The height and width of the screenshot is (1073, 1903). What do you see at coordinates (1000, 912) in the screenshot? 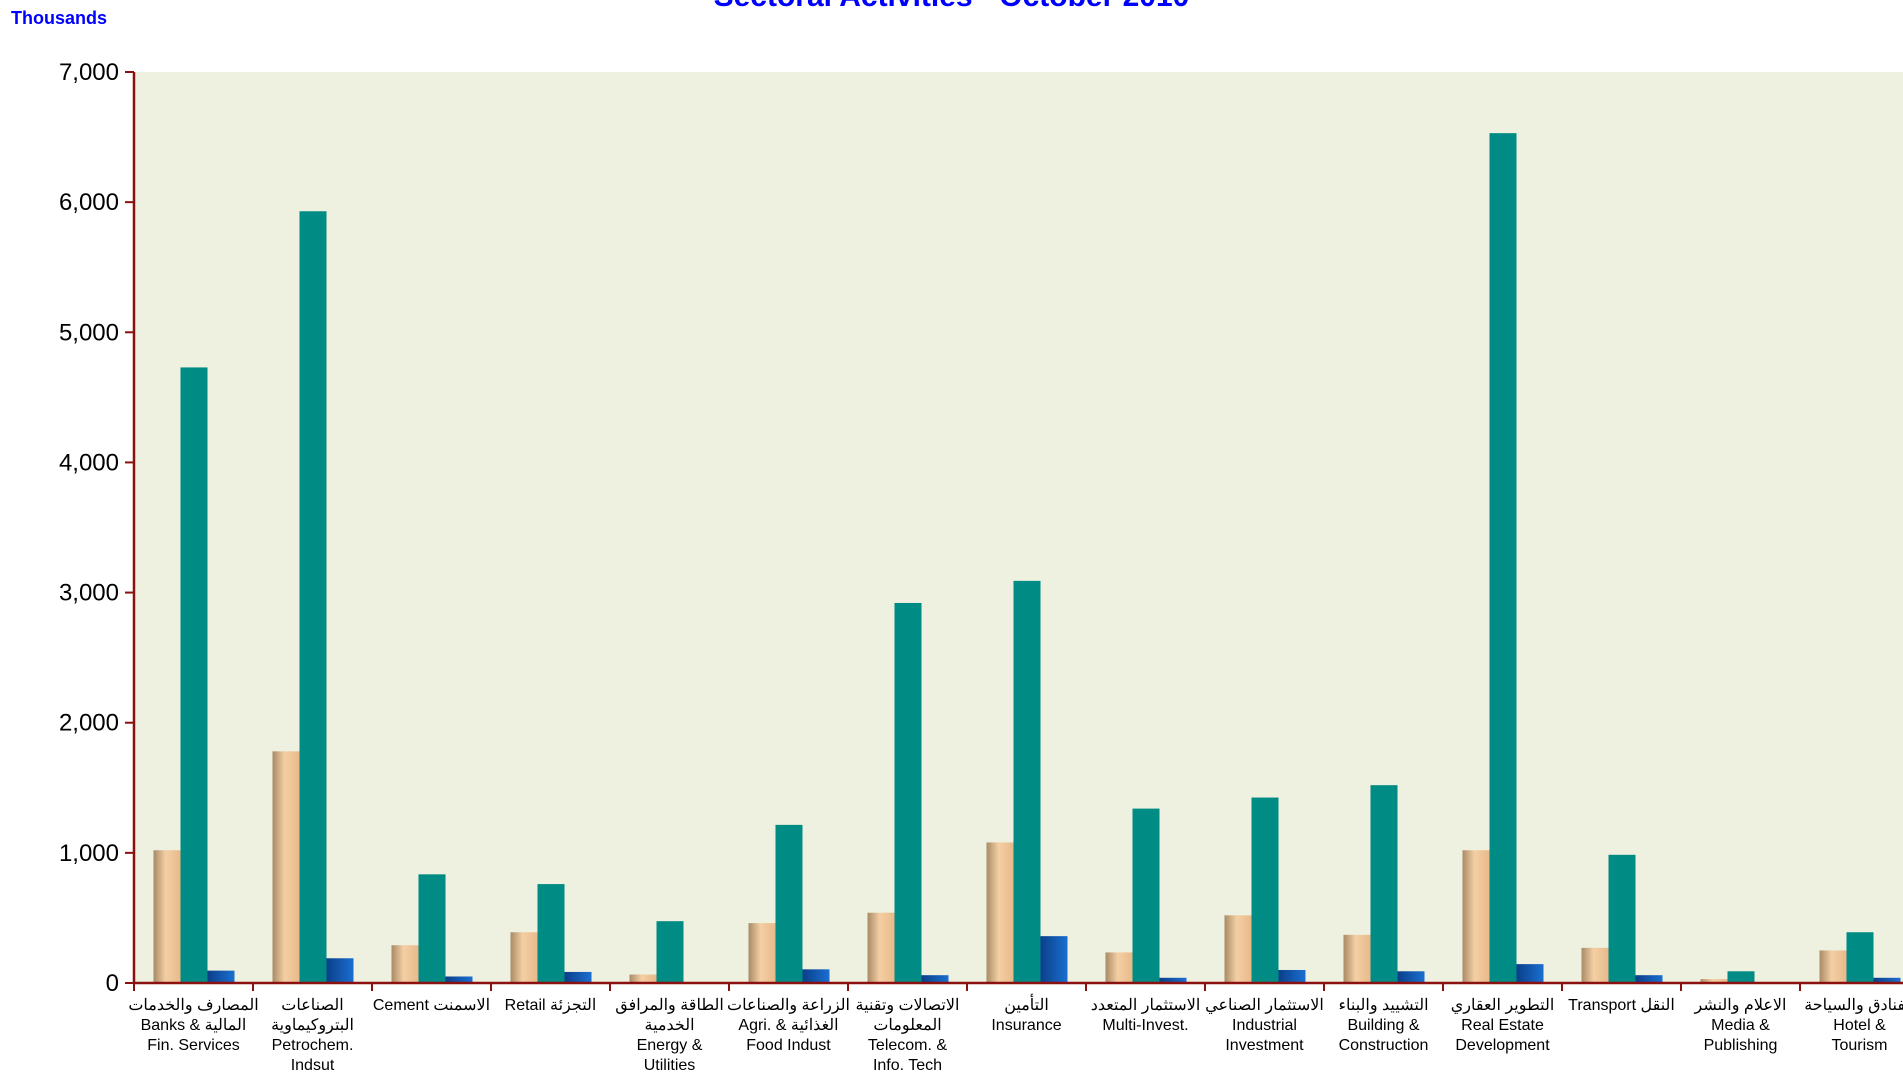
I see `bar-series1-cat8` at bounding box center [1000, 912].